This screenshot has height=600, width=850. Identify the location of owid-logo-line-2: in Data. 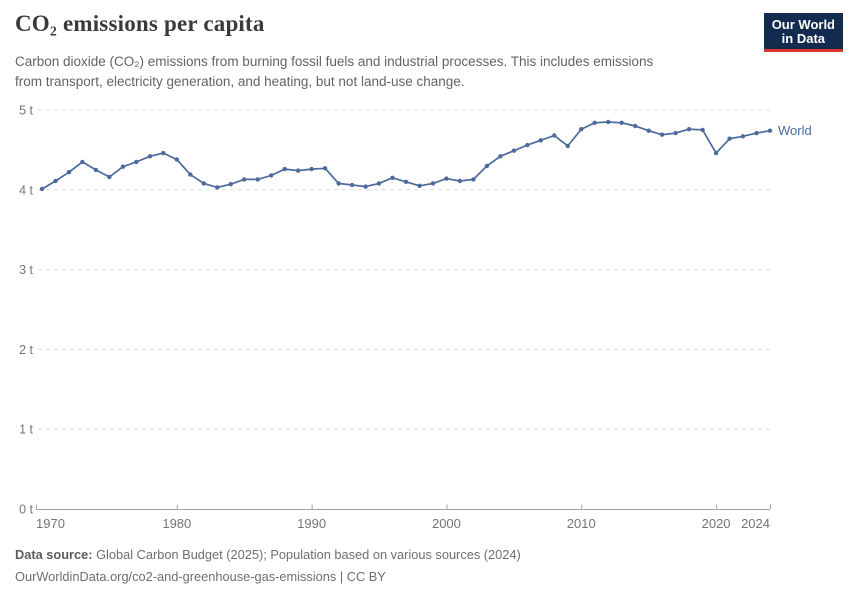
(803, 38).